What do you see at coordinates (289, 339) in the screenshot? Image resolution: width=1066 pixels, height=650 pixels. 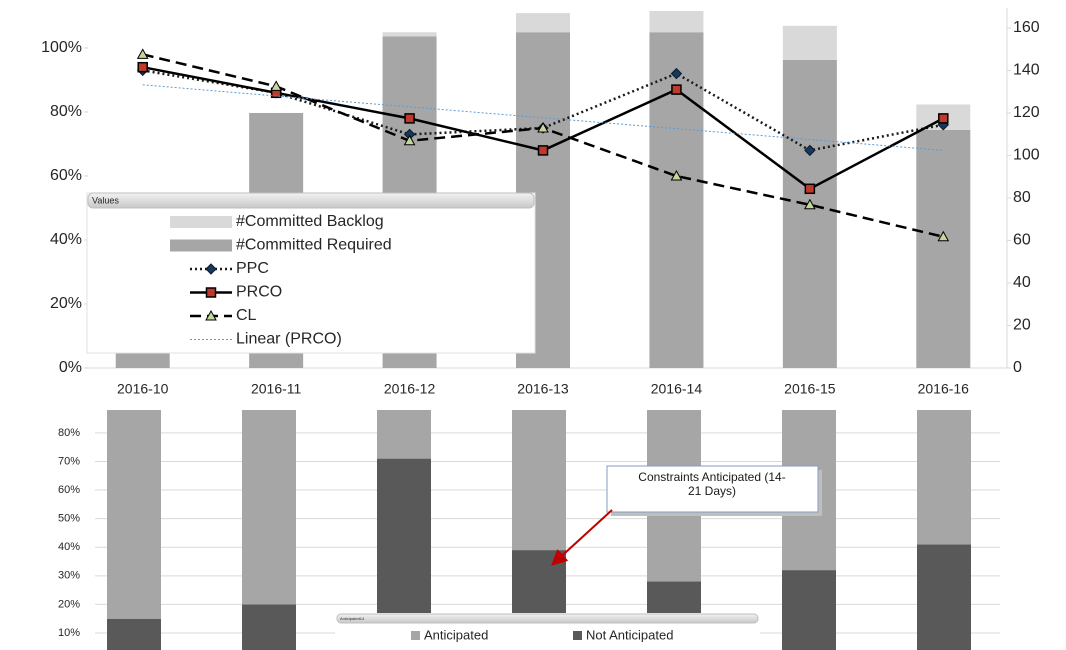 I see `legend-label: Linear (PRCO)` at bounding box center [289, 339].